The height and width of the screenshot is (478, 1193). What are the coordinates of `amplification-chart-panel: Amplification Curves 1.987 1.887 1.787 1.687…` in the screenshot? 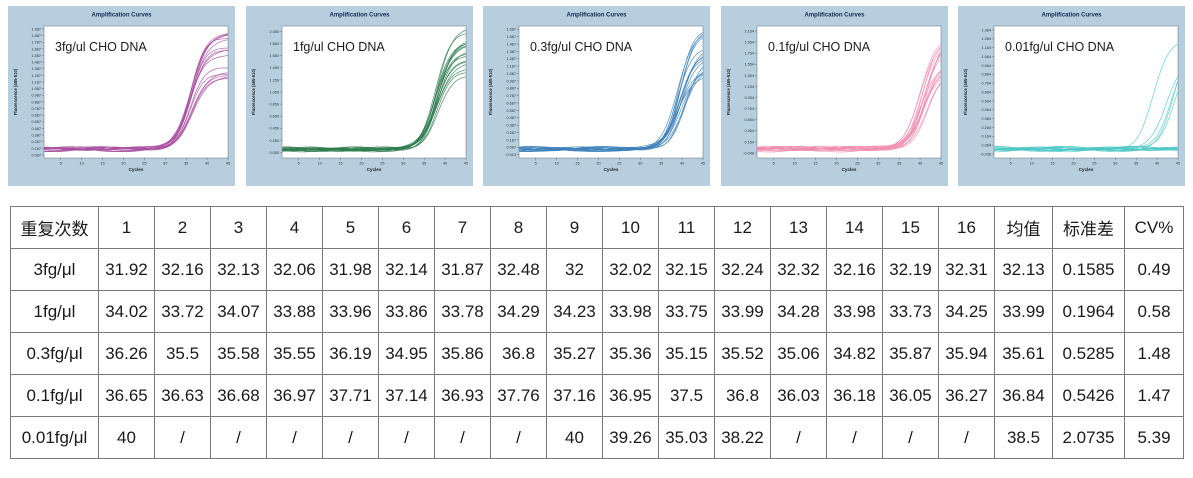 It's located at (121, 96).